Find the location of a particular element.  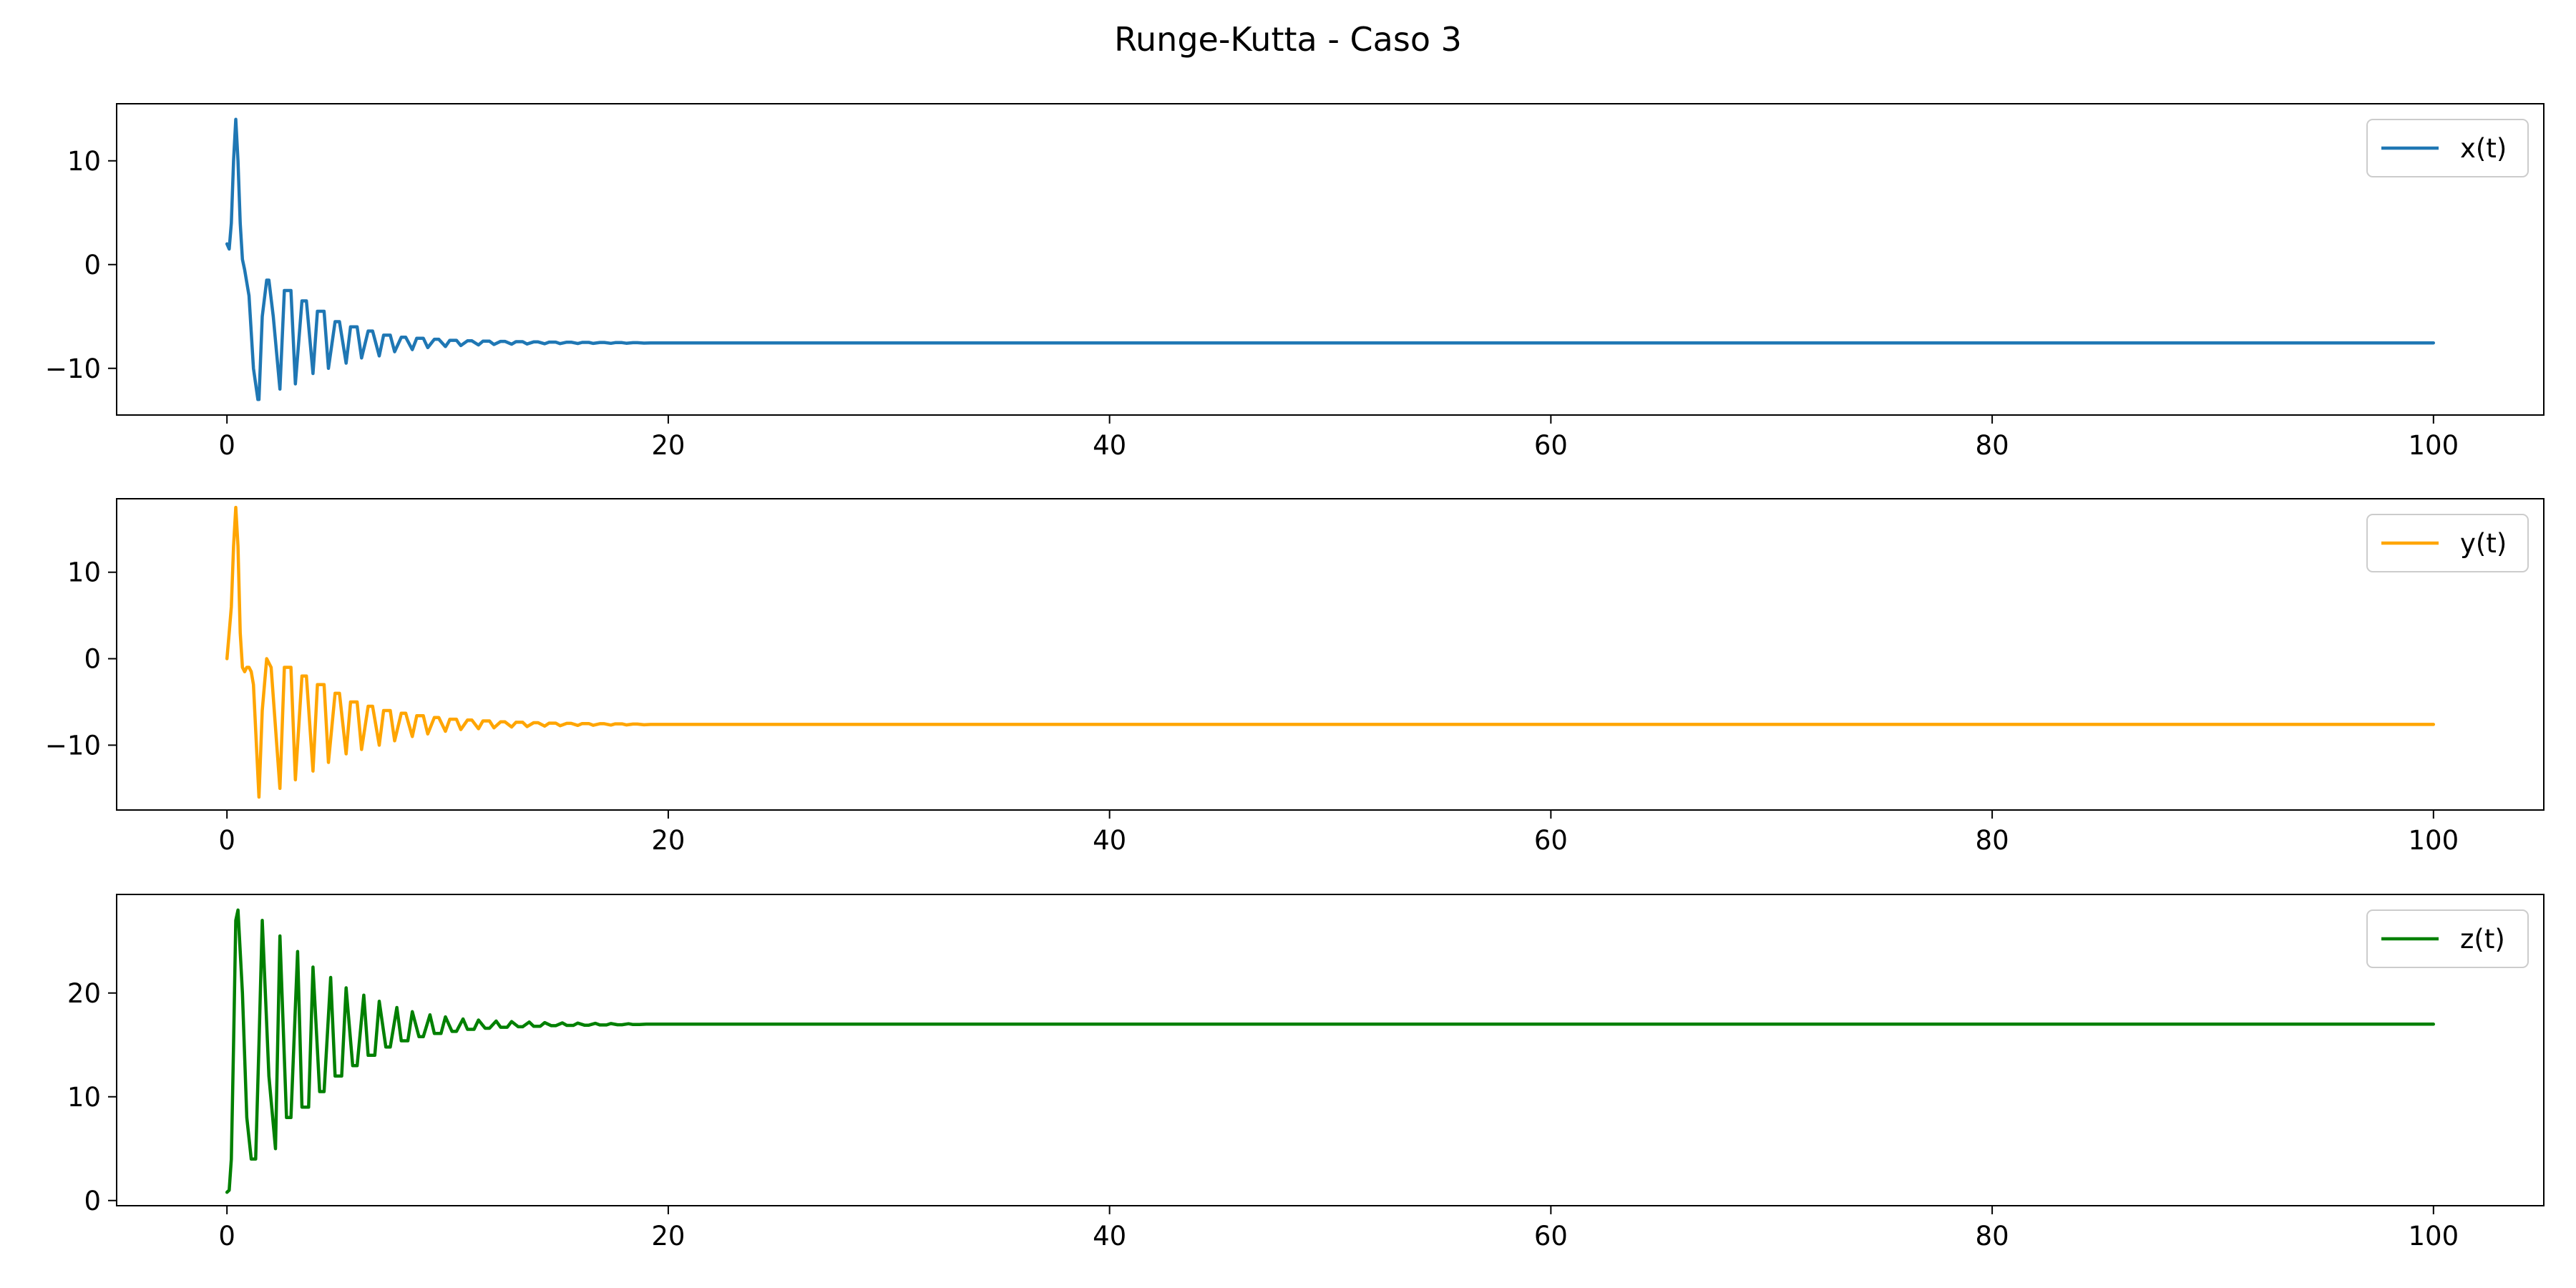

legend: y(t) is located at coordinates (2447, 543).